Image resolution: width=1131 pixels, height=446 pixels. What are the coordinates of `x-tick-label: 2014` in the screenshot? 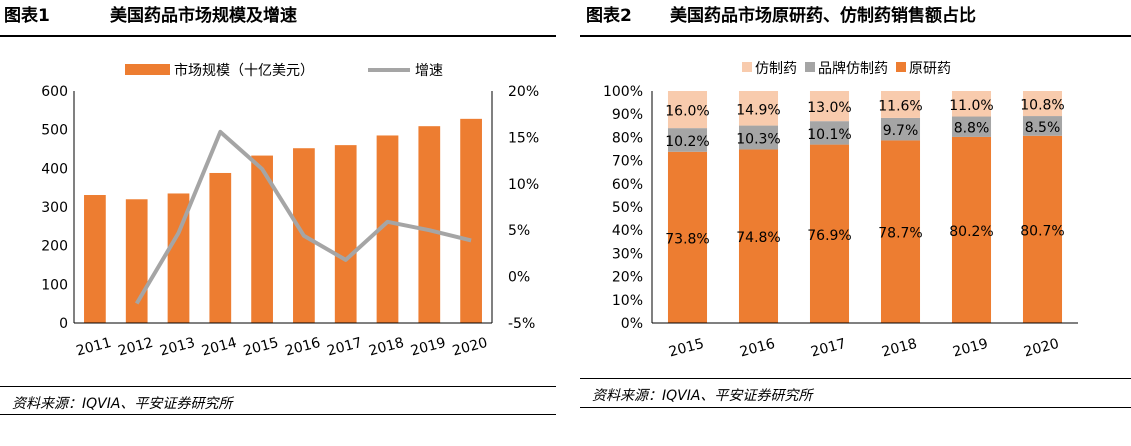 It's located at (219, 347).